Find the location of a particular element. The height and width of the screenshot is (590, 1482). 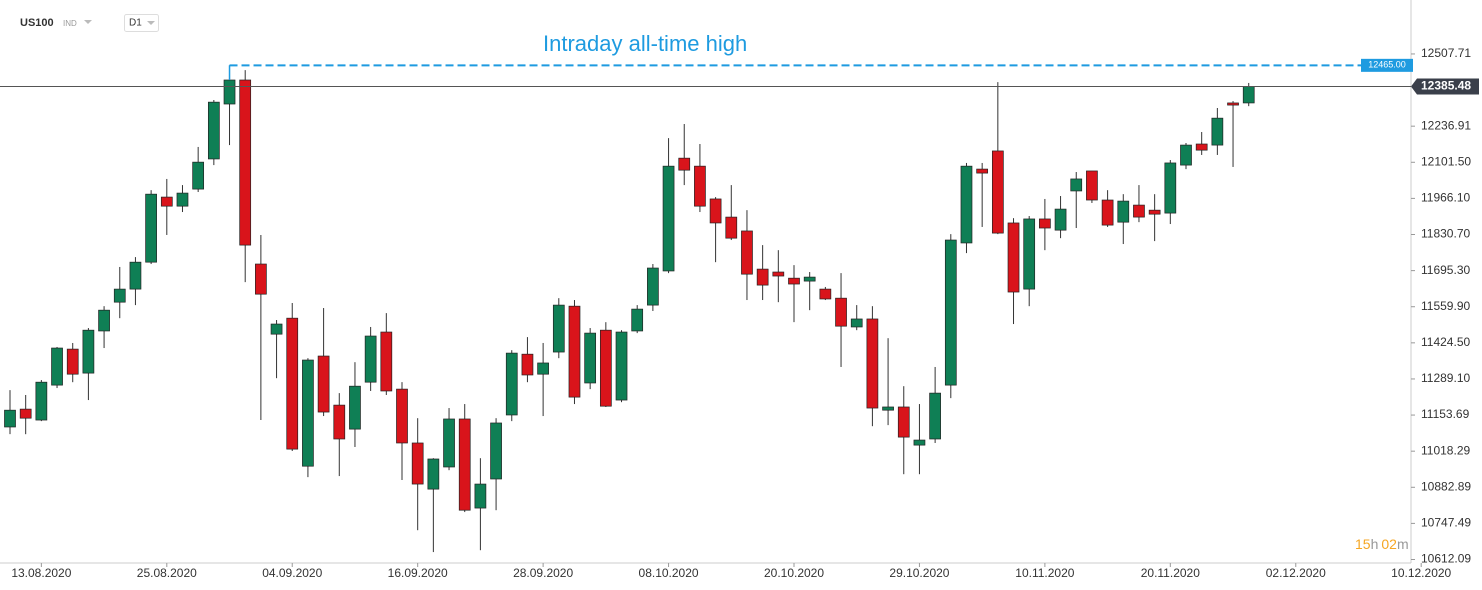

y-tick-label: 12236.91 is located at coordinates (1446, 125).